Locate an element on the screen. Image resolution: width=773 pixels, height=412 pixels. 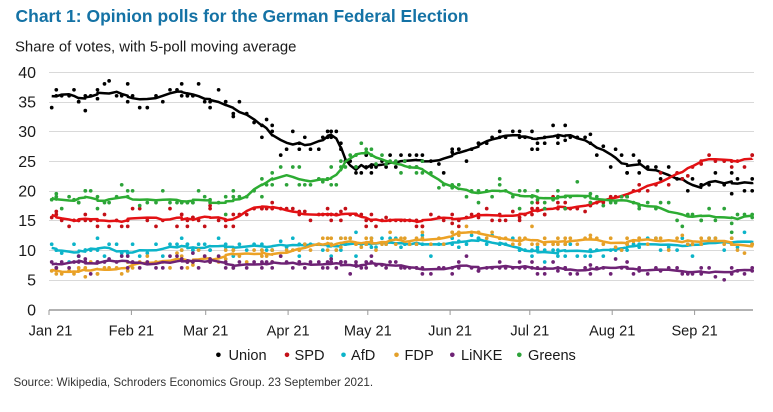
svg-text: Feb 21 is located at coordinates (131, 331).